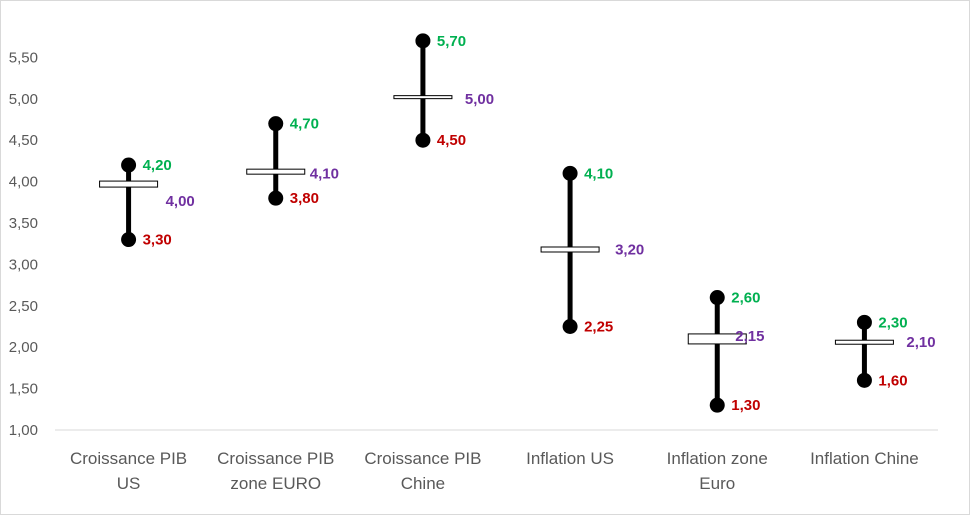 The width and height of the screenshot is (970, 515). What do you see at coordinates (745, 298) in the screenshot?
I see `max-value-label: 2,60` at bounding box center [745, 298].